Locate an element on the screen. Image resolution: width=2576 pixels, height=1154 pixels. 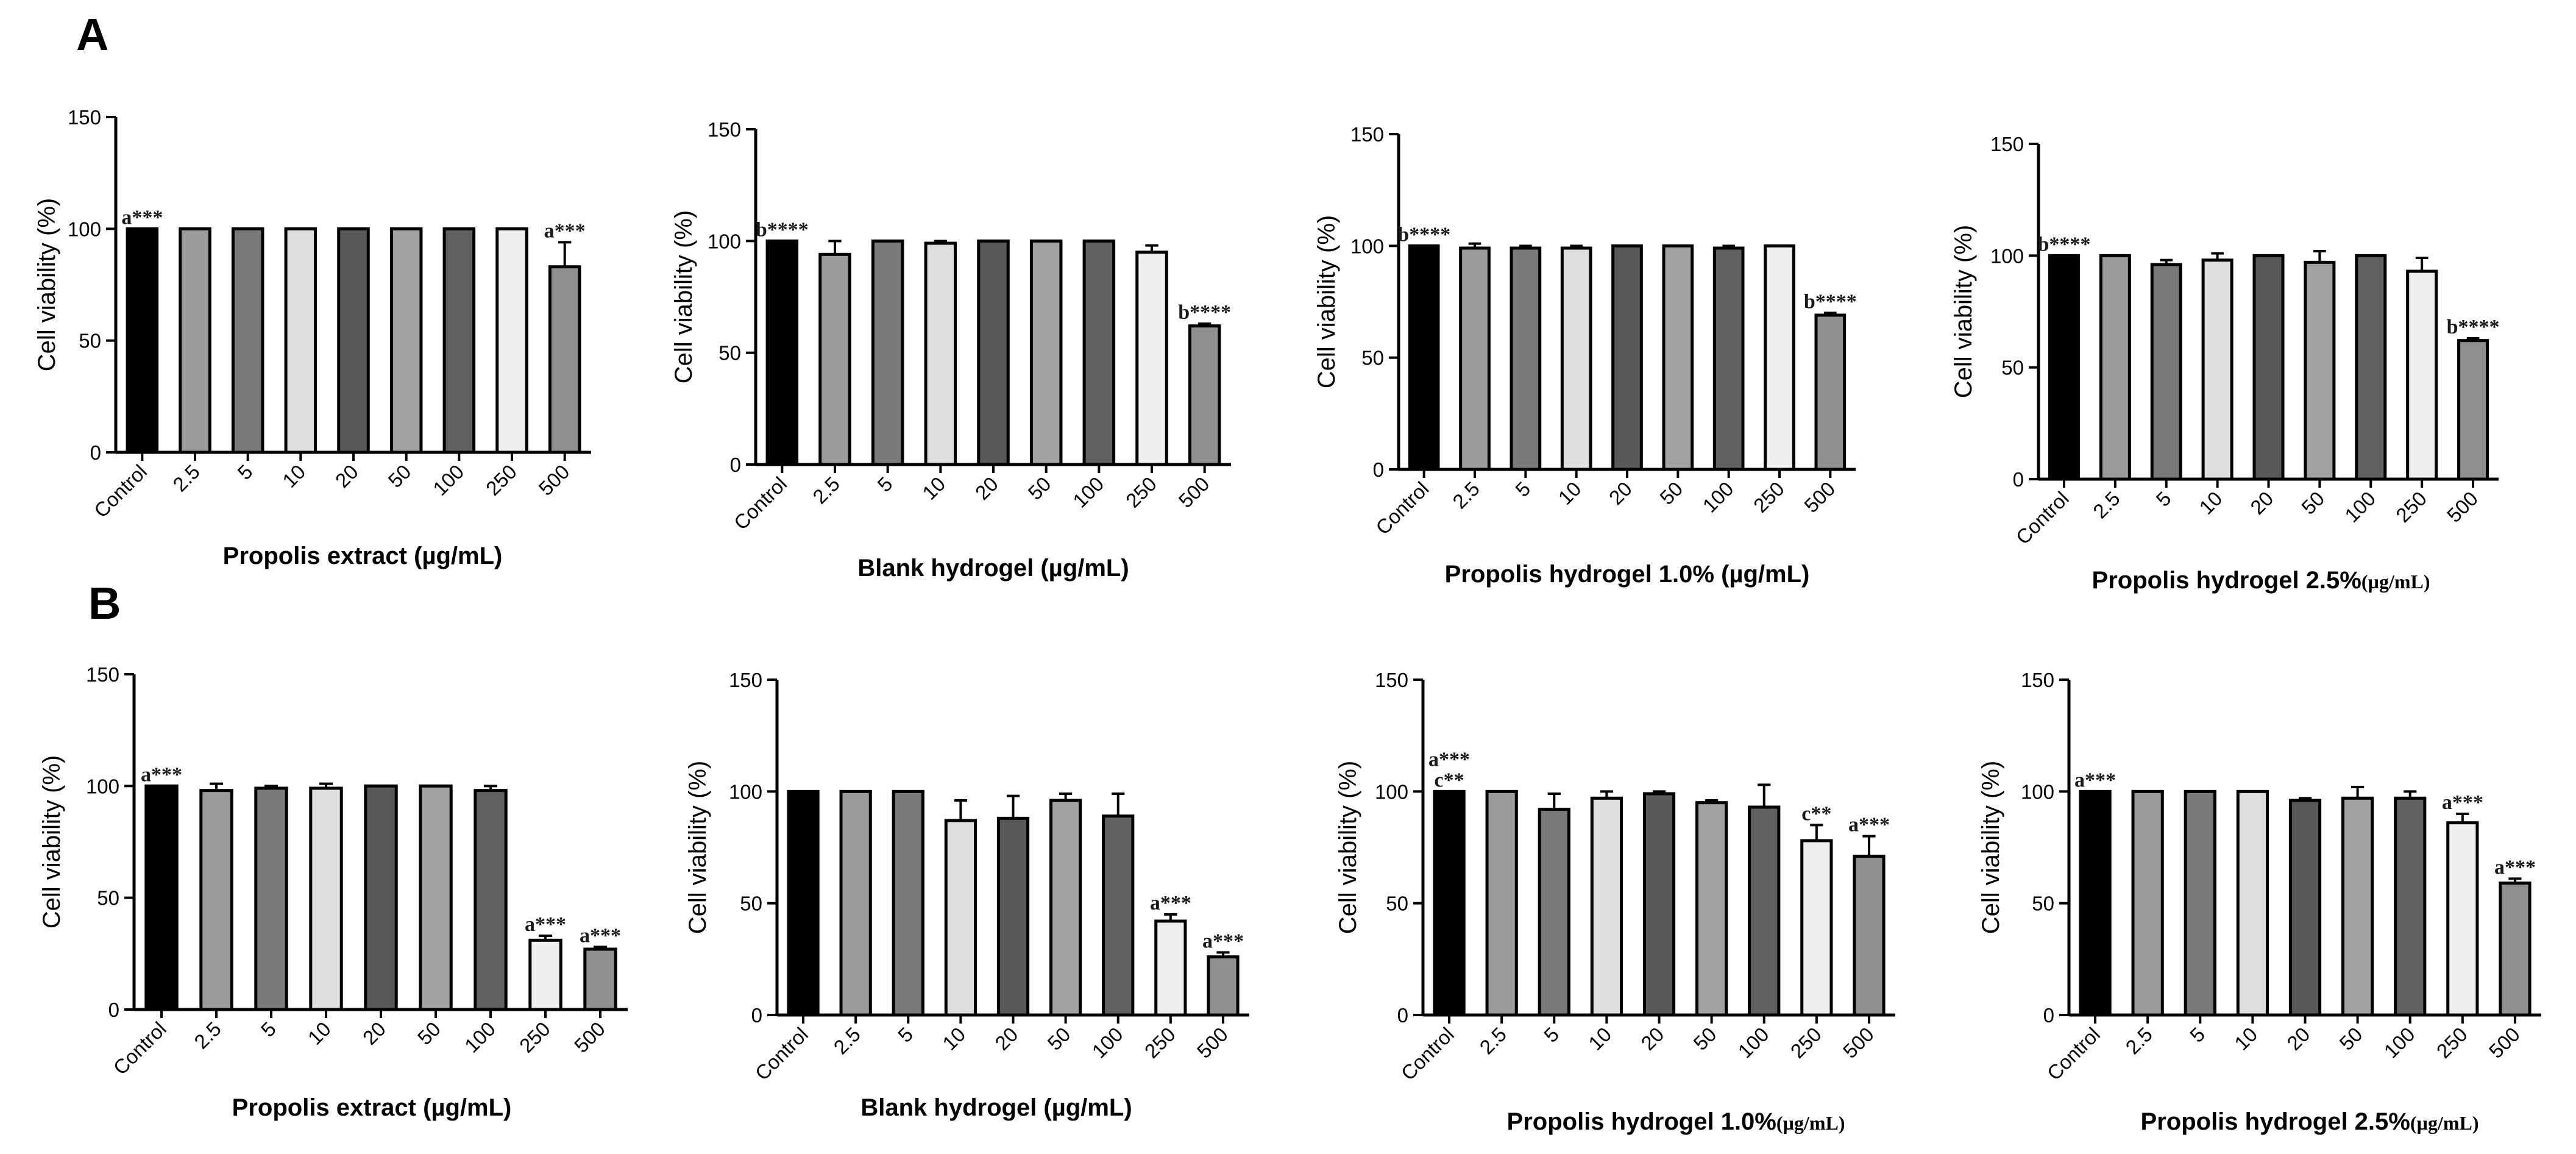
x-axis-title: Propolis extract (µg/mL) is located at coordinates (363, 556).